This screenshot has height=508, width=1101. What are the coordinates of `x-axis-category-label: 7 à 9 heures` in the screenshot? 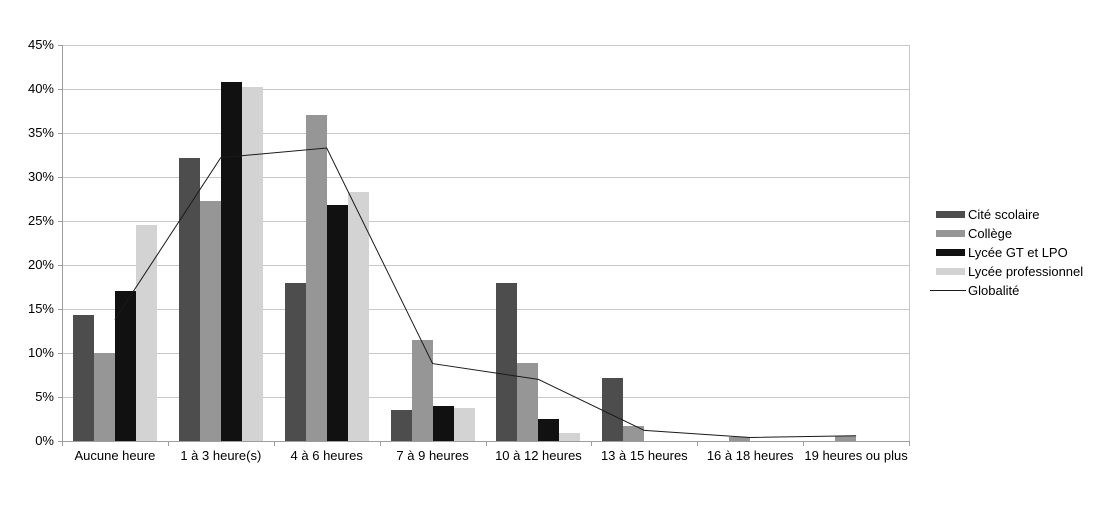 It's located at (432, 455).